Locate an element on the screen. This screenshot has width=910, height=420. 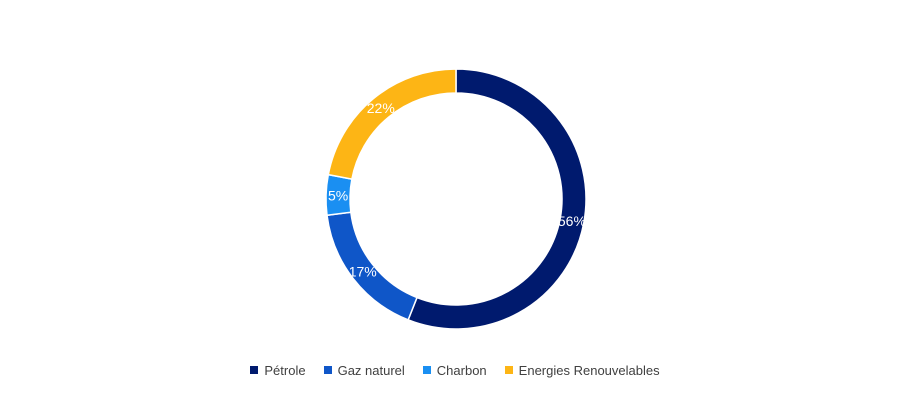
legend-swatch-charbon is located at coordinates (426, 370).